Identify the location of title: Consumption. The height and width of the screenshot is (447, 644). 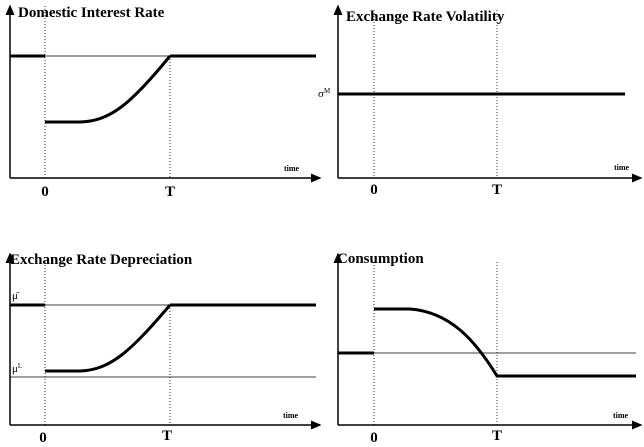
(380, 259).